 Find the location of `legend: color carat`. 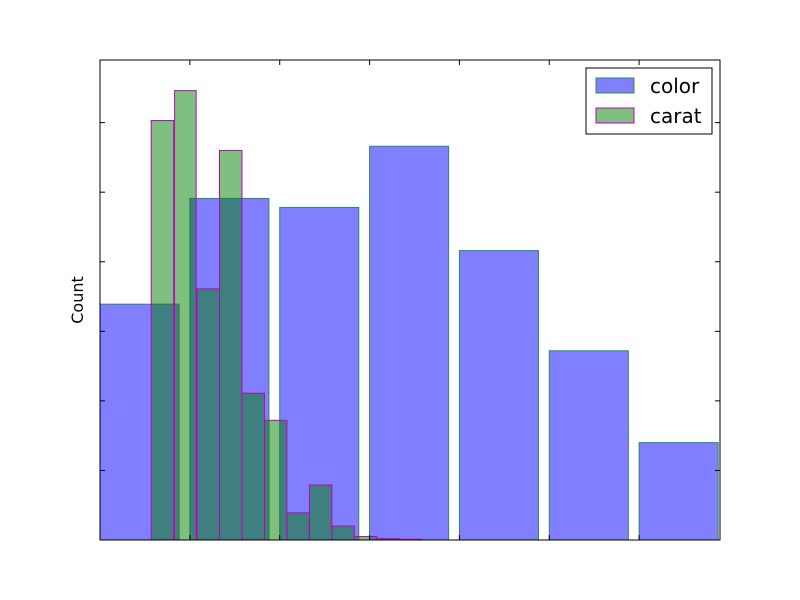

legend: color carat is located at coordinates (649, 101).